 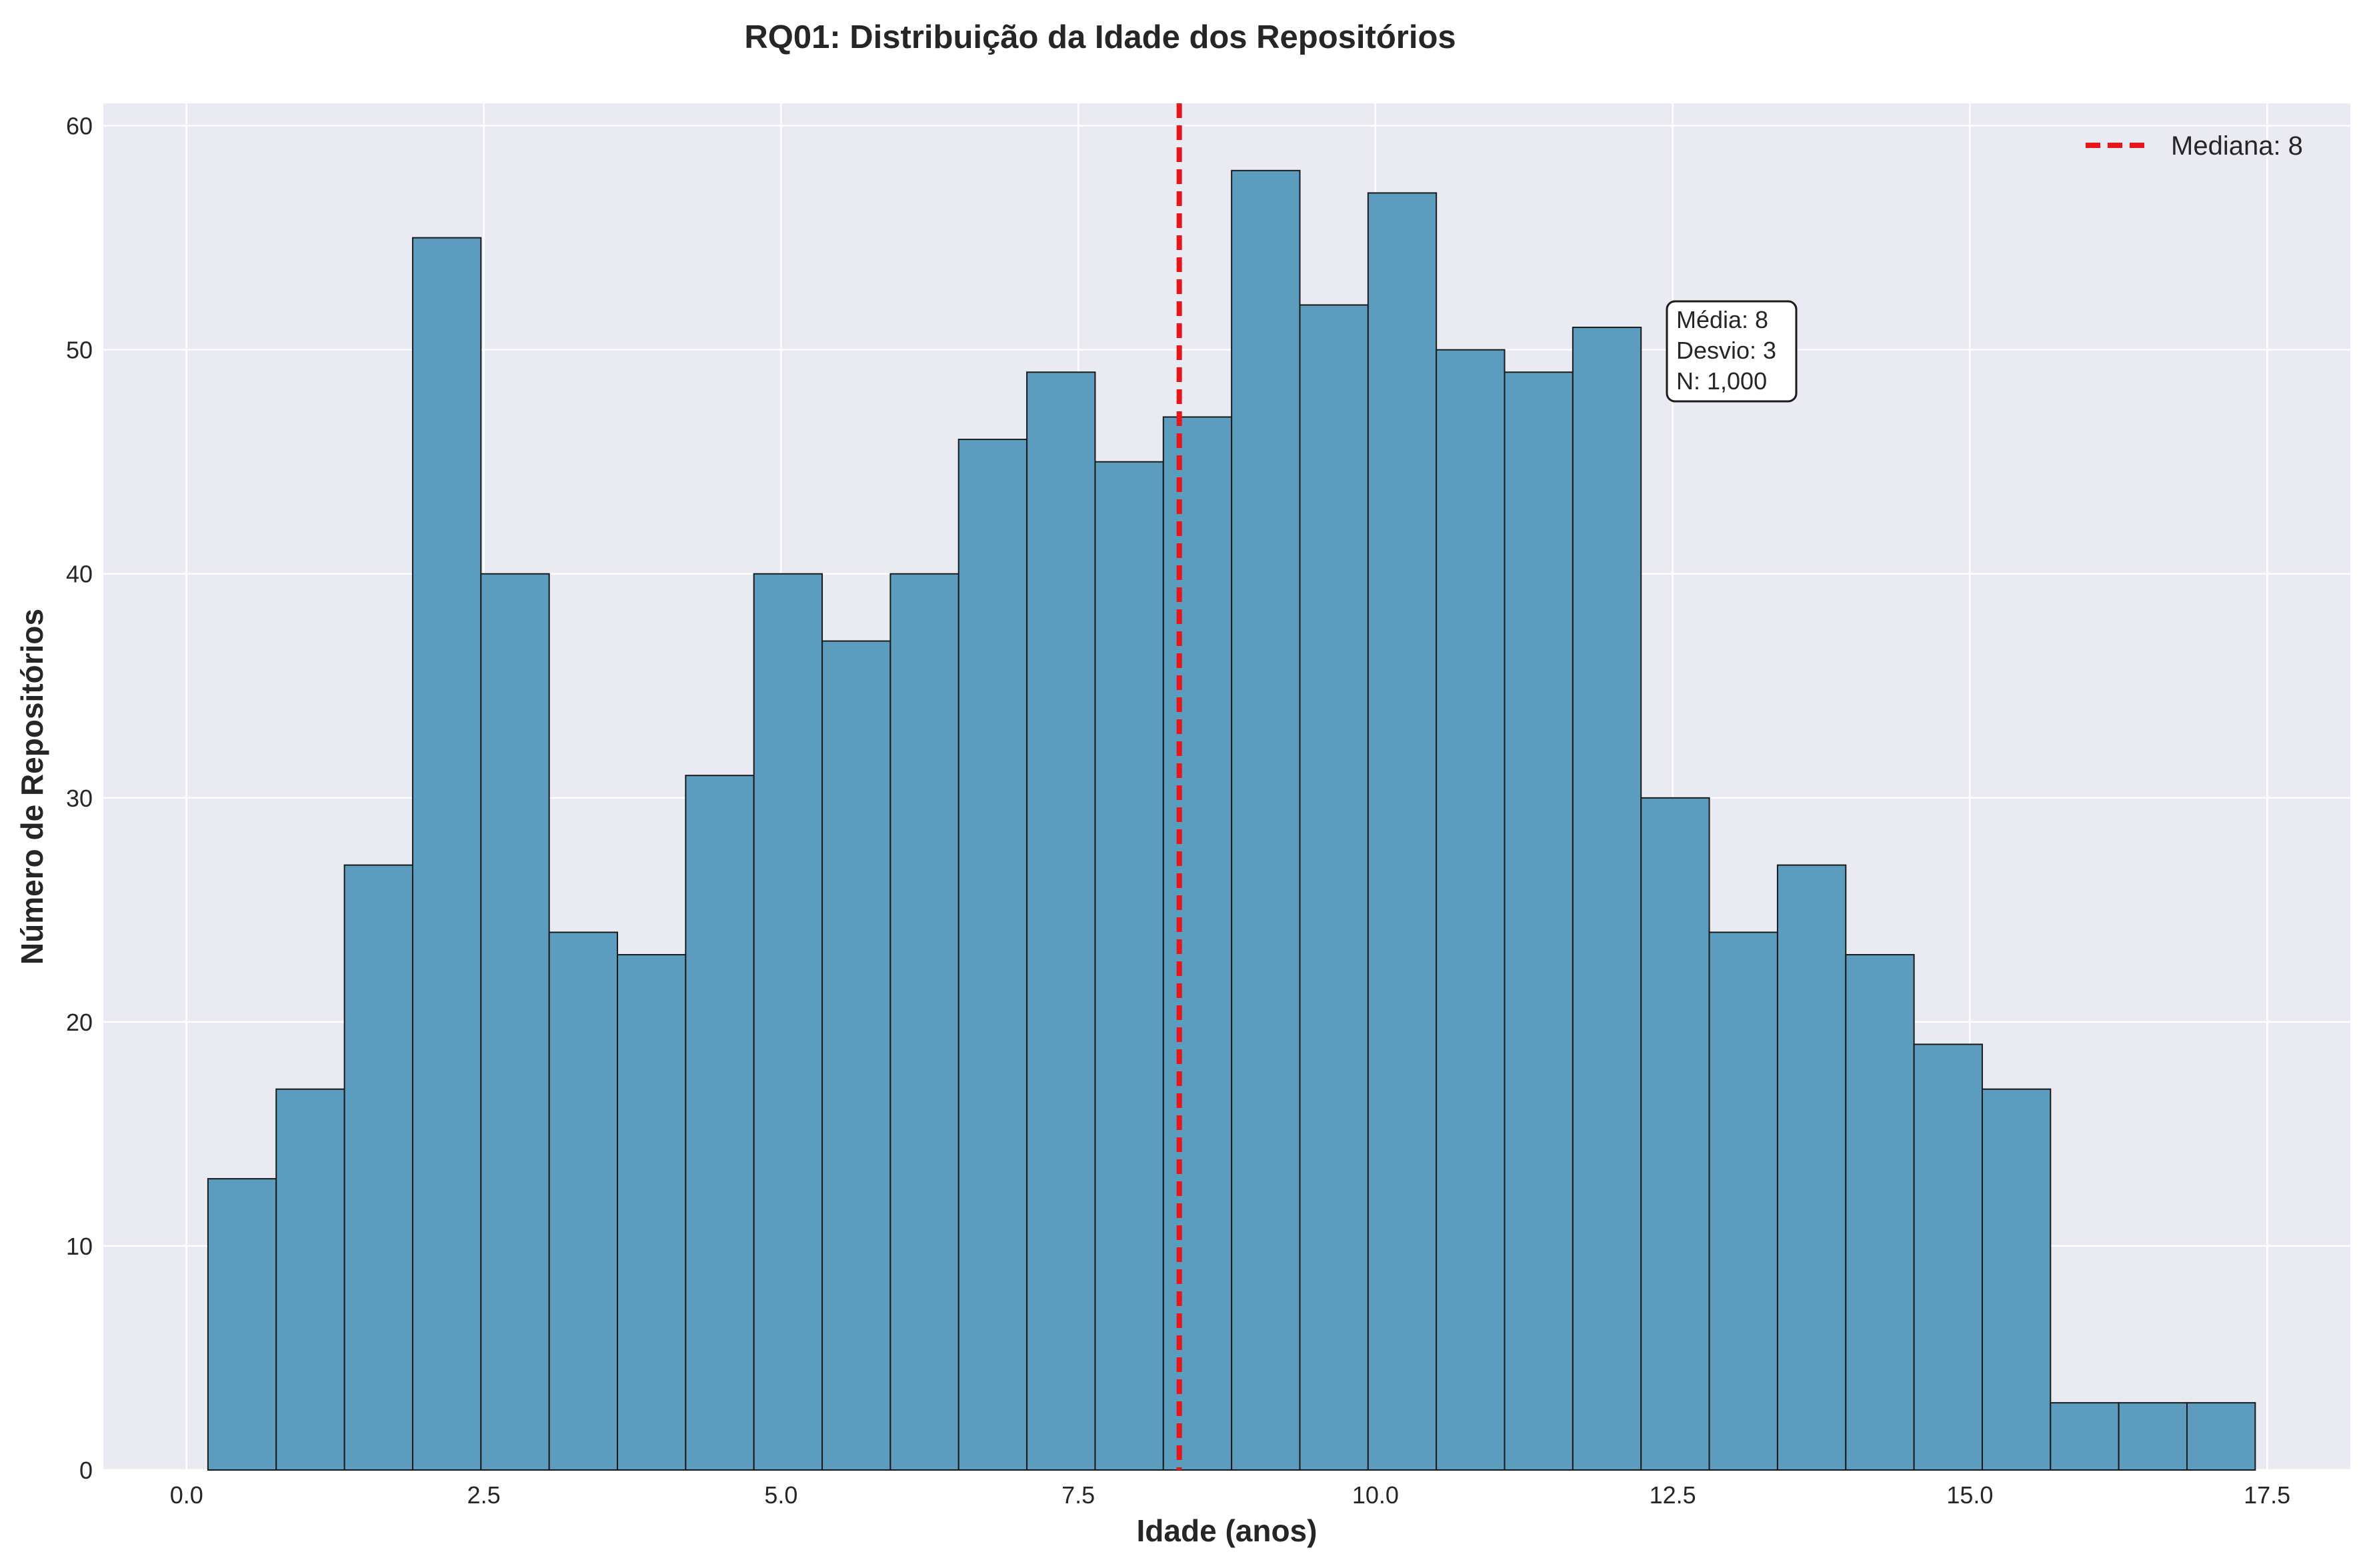 What do you see at coordinates (32, 787) in the screenshot?
I see `y-axis-label: Número de Repositórios` at bounding box center [32, 787].